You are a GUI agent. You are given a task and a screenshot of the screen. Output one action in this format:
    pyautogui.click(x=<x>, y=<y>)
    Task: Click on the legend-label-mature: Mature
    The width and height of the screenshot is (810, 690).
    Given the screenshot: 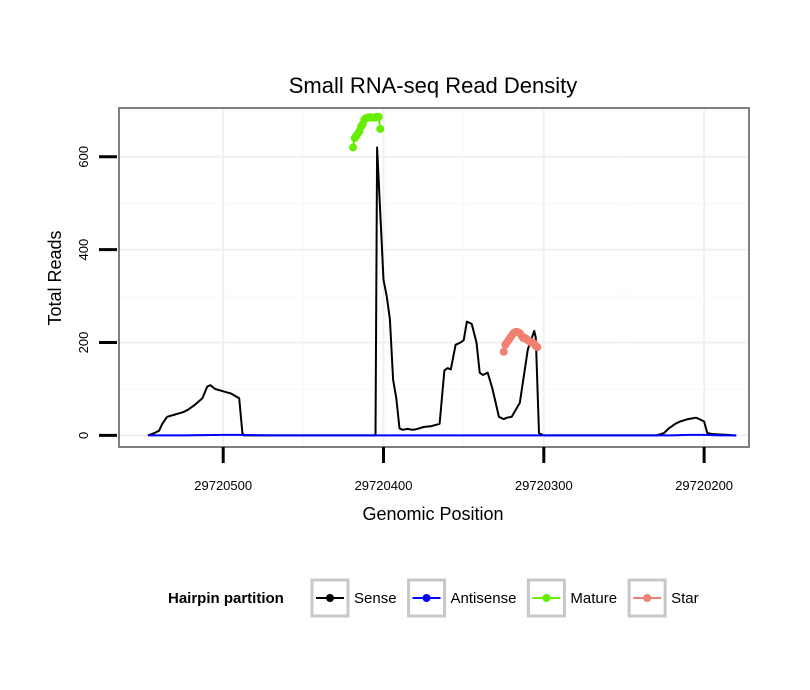 What is the action you would take?
    pyautogui.click(x=593, y=598)
    